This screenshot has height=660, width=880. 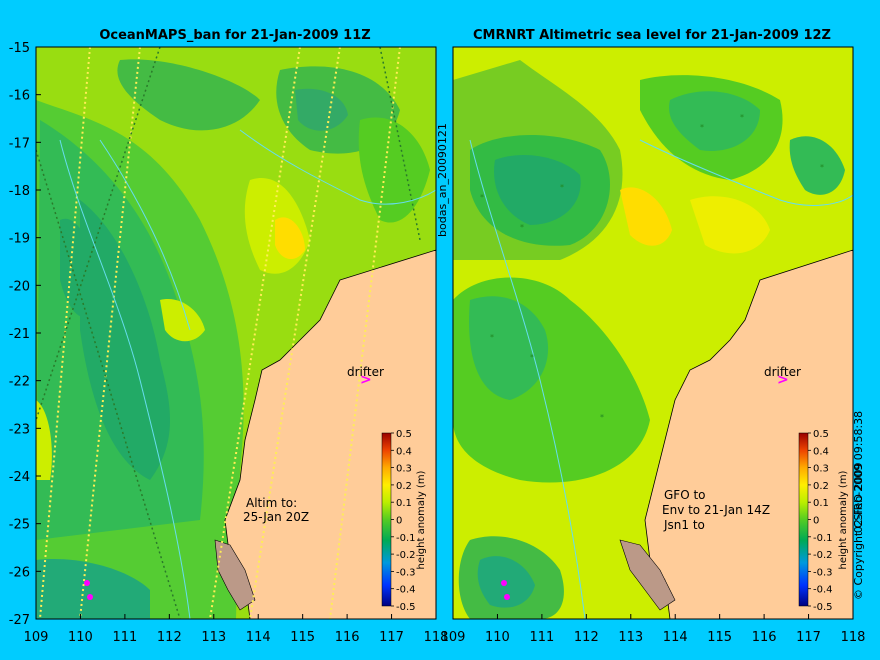 What do you see at coordinates (19, 96) in the screenshot?
I see `y-tick-label: -16` at bounding box center [19, 96].